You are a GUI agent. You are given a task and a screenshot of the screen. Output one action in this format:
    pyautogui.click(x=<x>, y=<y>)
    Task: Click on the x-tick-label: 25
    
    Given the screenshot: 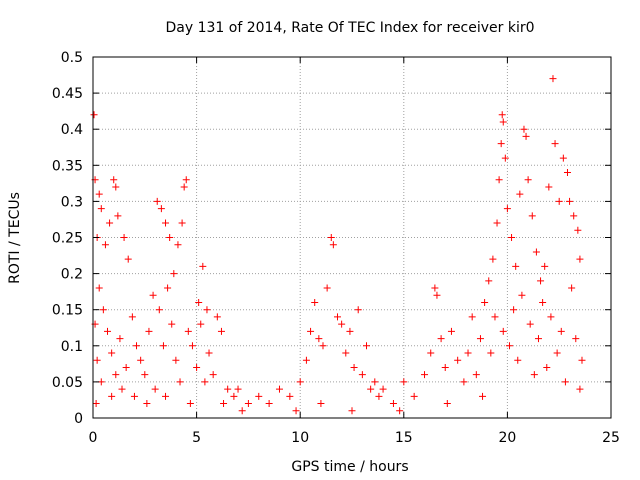 What is the action you would take?
    pyautogui.click(x=611, y=438)
    